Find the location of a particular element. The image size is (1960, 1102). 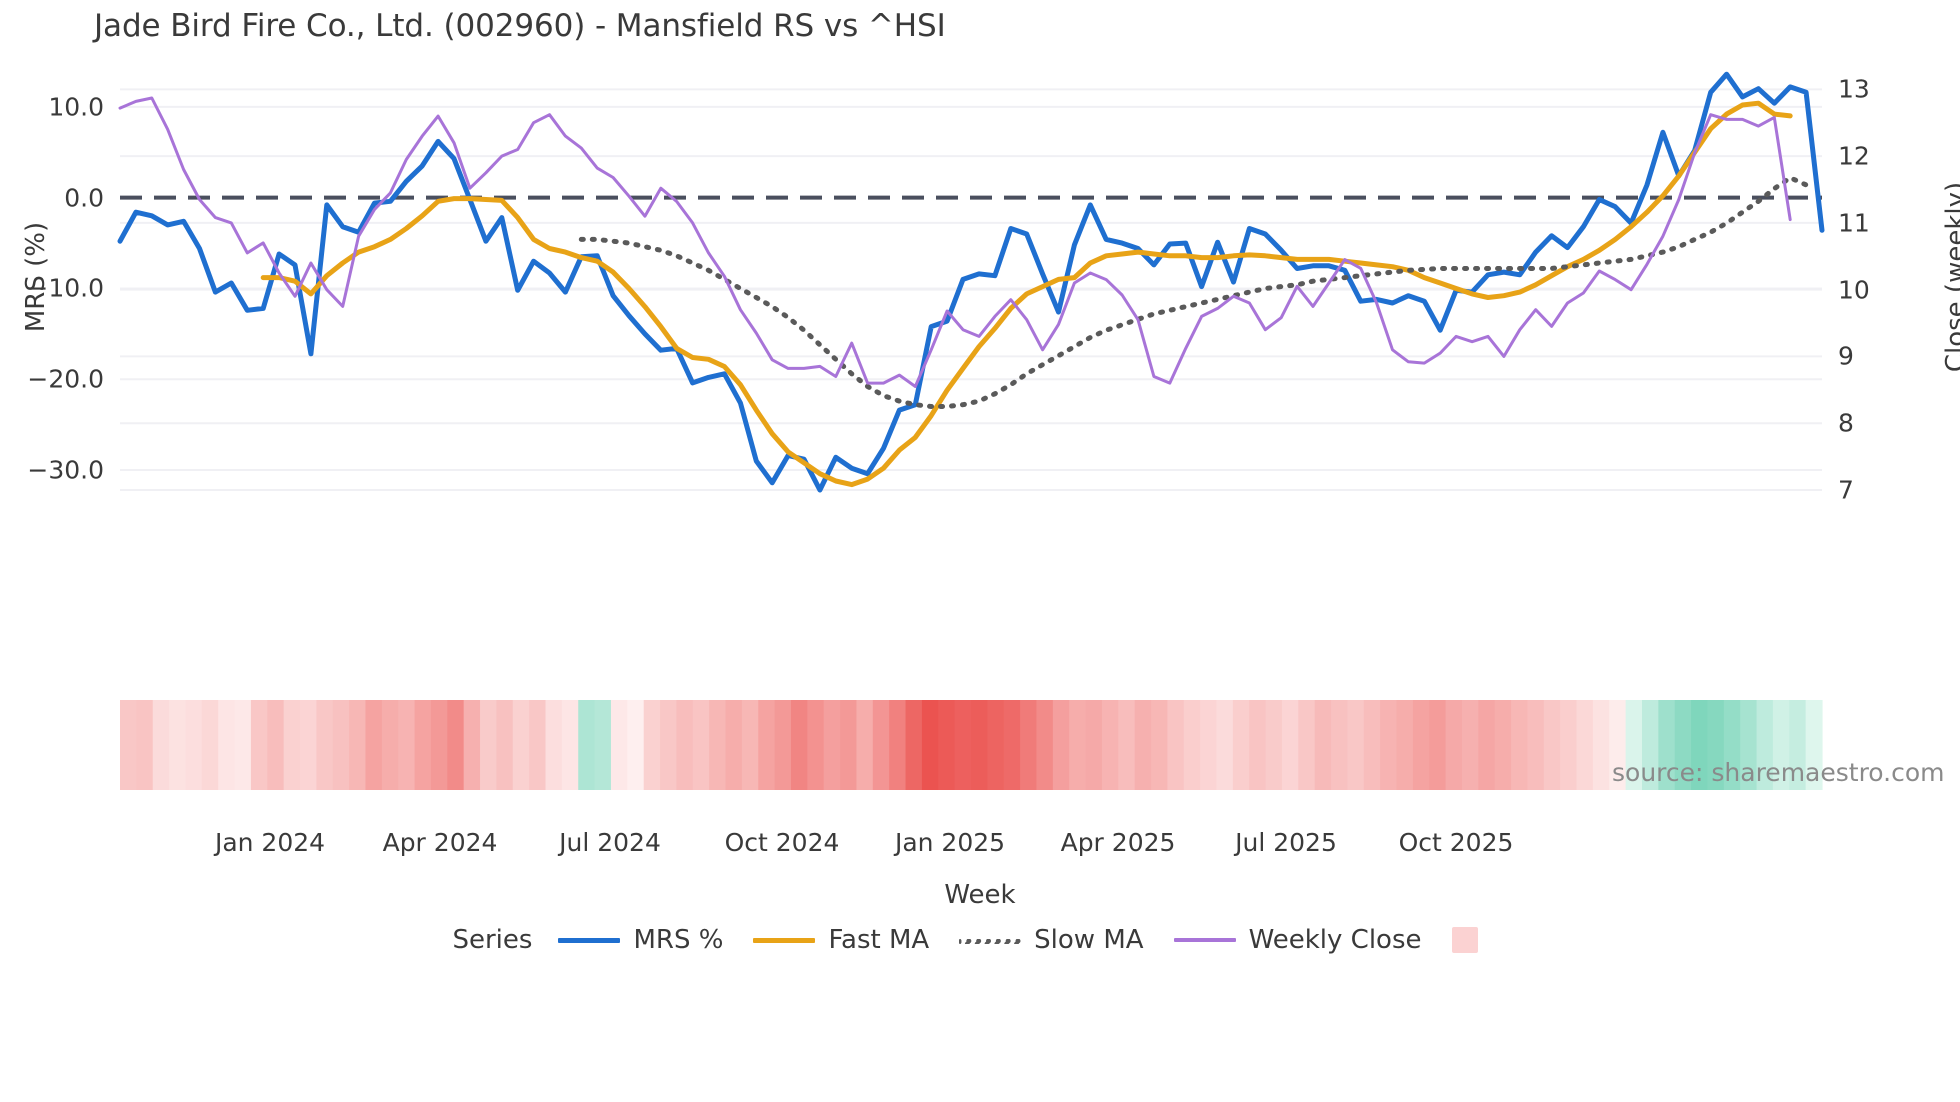

y-tick-label-right: 13 is located at coordinates (1854, 89).